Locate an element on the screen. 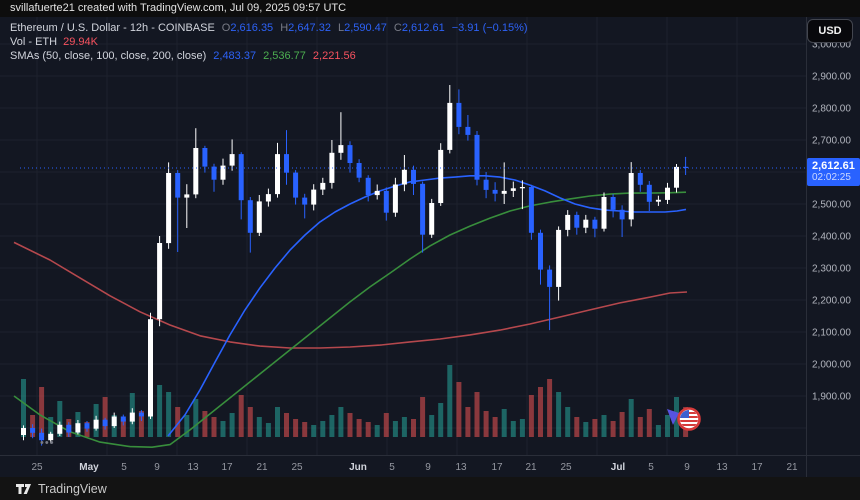 This screenshot has width=860, height=500. us-flag-icon is located at coordinates (689, 419).